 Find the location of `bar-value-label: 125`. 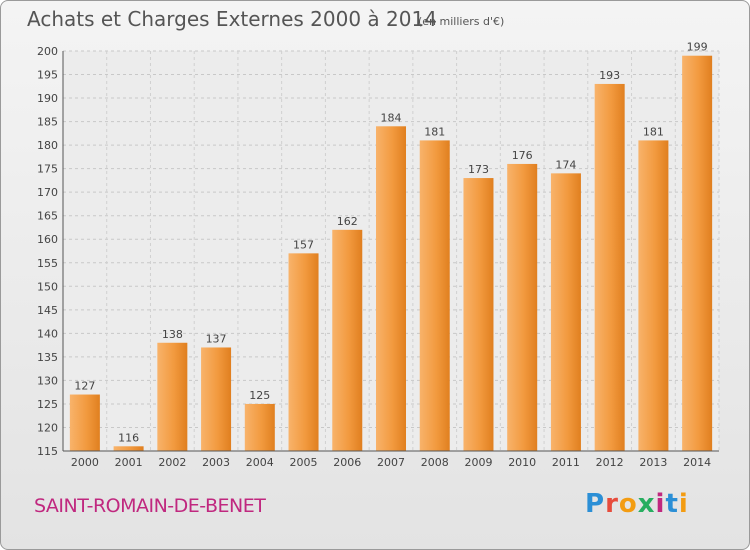

bar-value-label: 125 is located at coordinates (259, 395).